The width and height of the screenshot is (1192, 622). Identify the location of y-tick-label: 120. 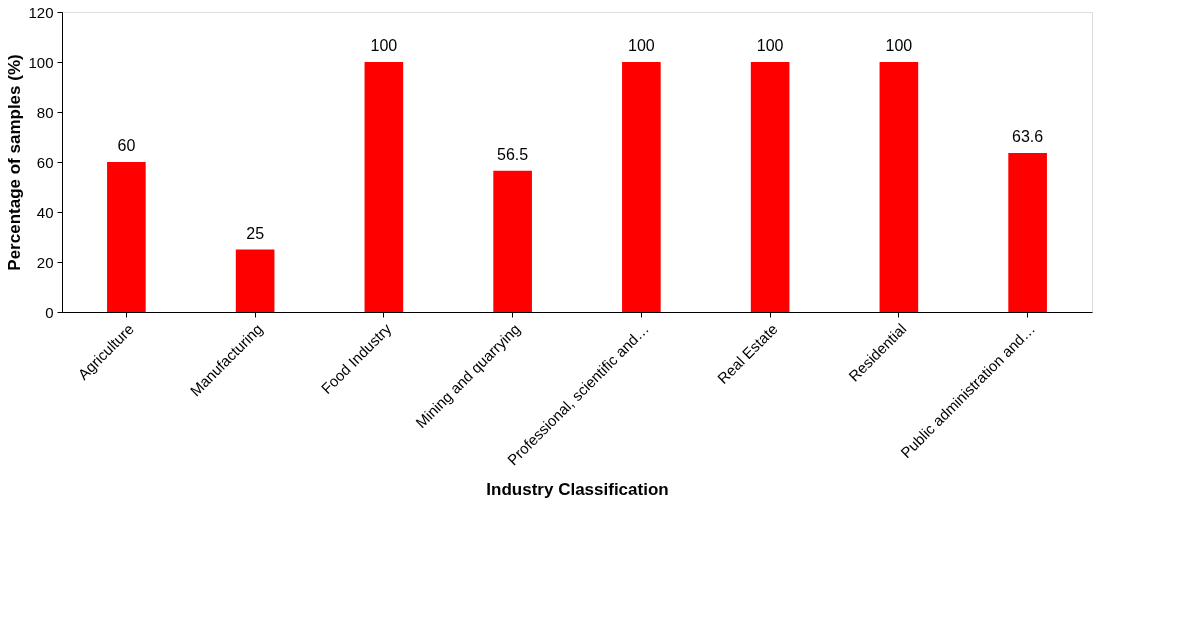
(41, 12).